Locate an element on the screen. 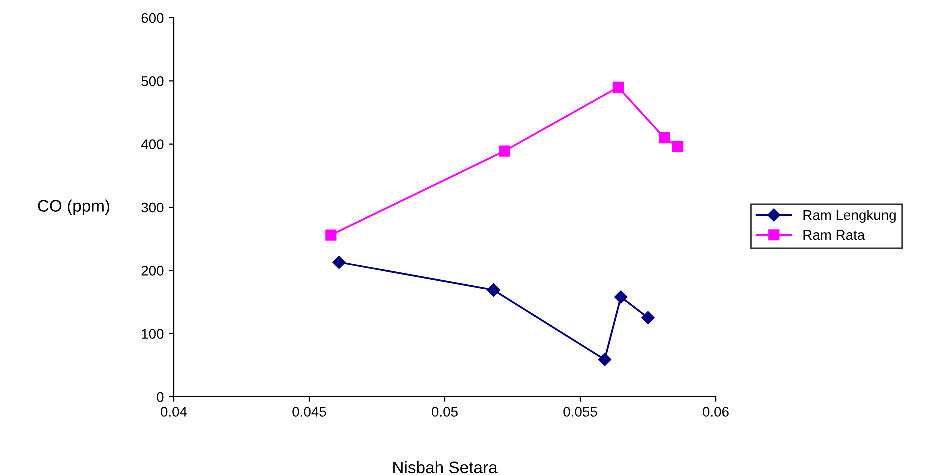 Image resolution: width=934 pixels, height=475 pixels. y-tick-label: 500 is located at coordinates (153, 81).